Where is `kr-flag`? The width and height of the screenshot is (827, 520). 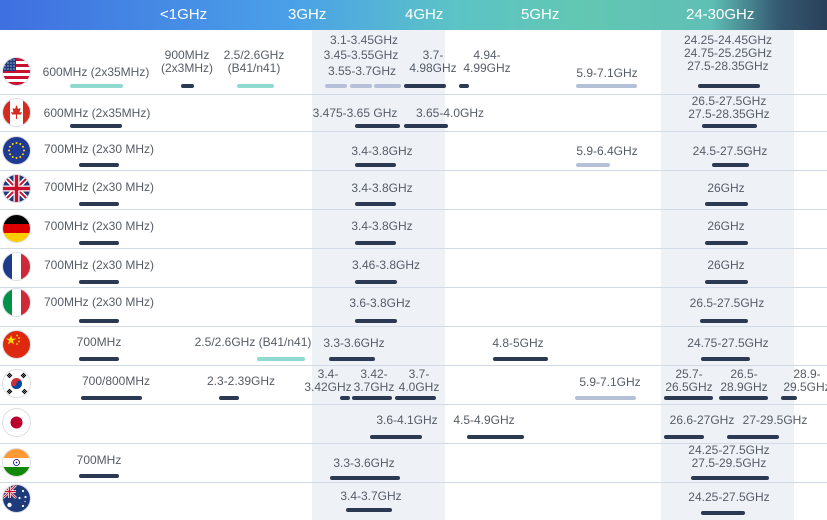
kr-flag is located at coordinates (16, 383).